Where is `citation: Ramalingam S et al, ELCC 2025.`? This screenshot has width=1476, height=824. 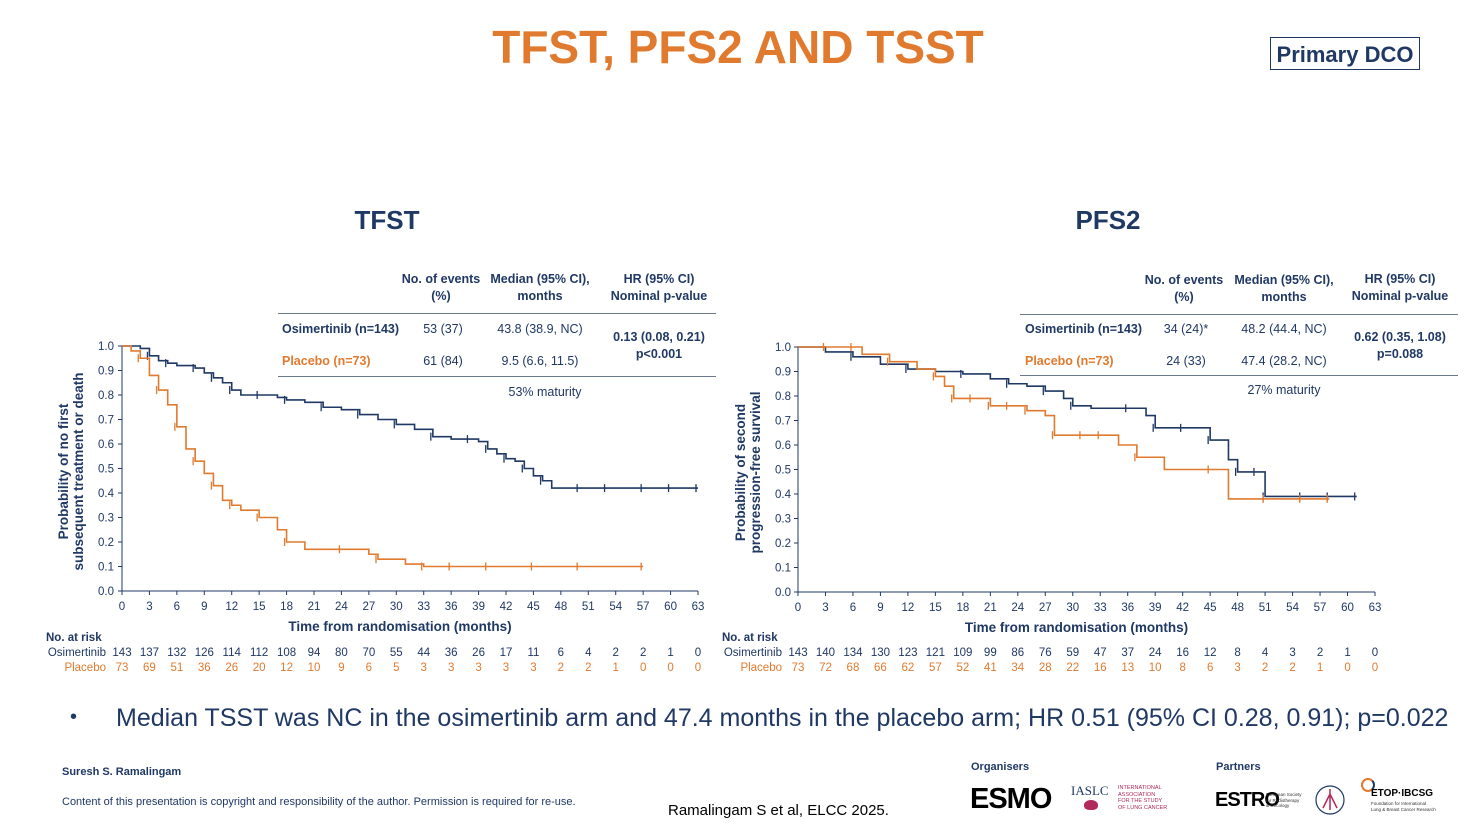
citation: Ramalingam S et al, ELCC 2025. is located at coordinates (778, 810).